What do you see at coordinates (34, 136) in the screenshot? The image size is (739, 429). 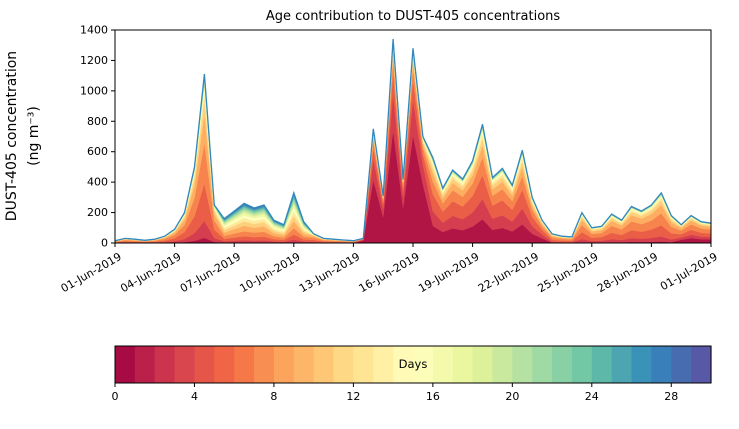 I see `y-axis-label-line2: (ng m⁻³)` at bounding box center [34, 136].